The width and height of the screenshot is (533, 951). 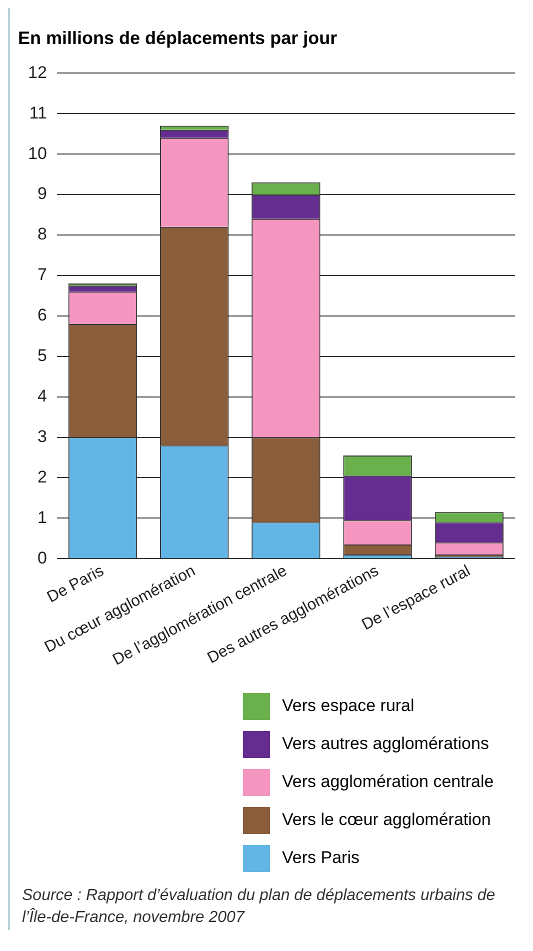 I want to click on y-tick-label: 6, so click(x=42, y=315).